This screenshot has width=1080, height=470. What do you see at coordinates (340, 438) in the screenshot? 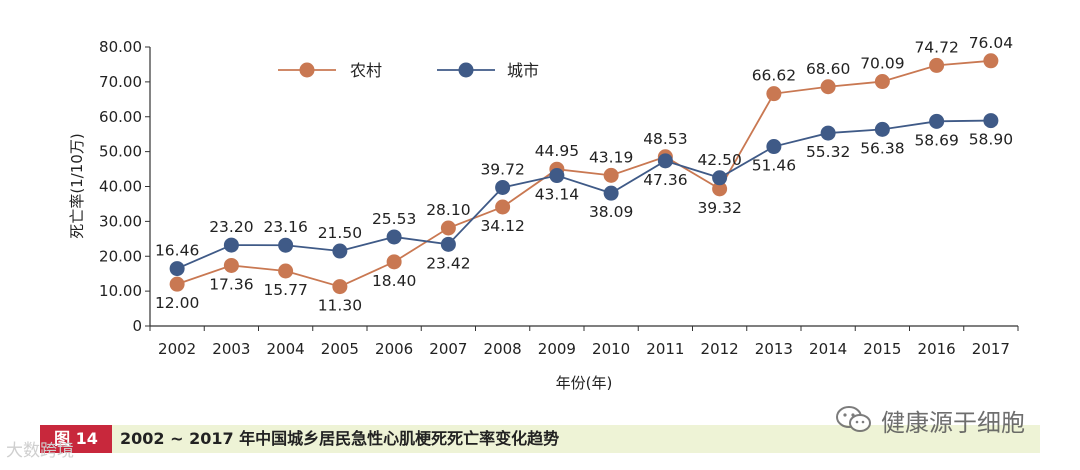
I see `figure-caption: 2002 ~ 2017 年中国城乡居民急性心肌梗死死亡率变化趋势` at bounding box center [340, 438].